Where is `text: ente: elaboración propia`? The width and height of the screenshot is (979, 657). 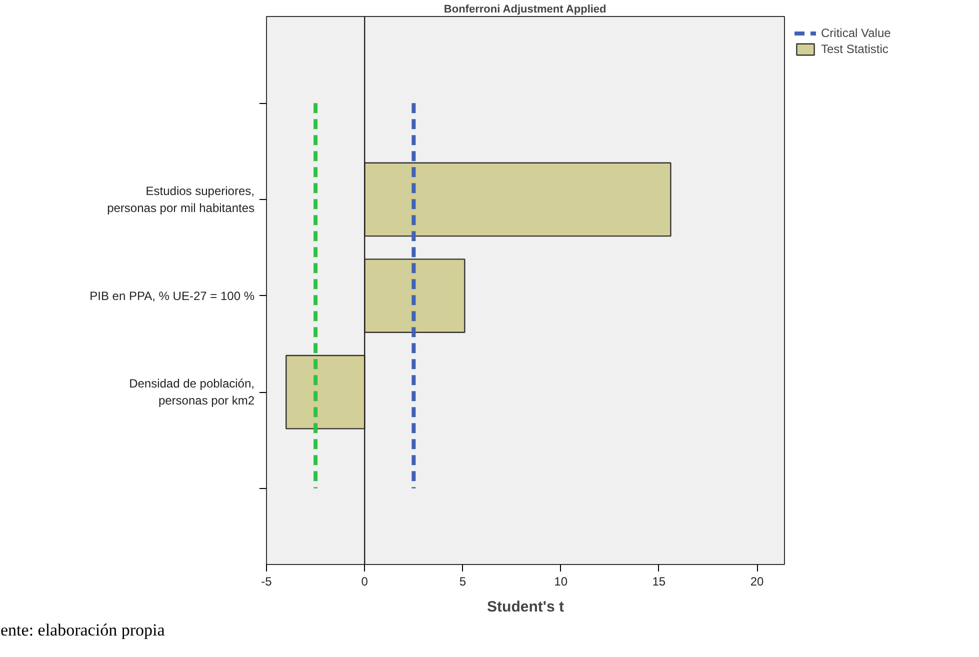
text: ente: elaboración propia is located at coordinates (83, 630).